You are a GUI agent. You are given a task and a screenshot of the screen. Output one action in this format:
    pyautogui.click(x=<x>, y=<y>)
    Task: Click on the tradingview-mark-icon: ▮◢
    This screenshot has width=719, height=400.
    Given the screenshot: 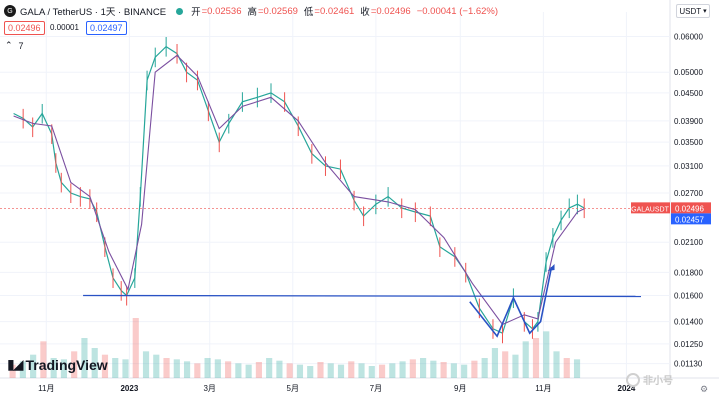 What is the action you would take?
    pyautogui.click(x=15, y=364)
    